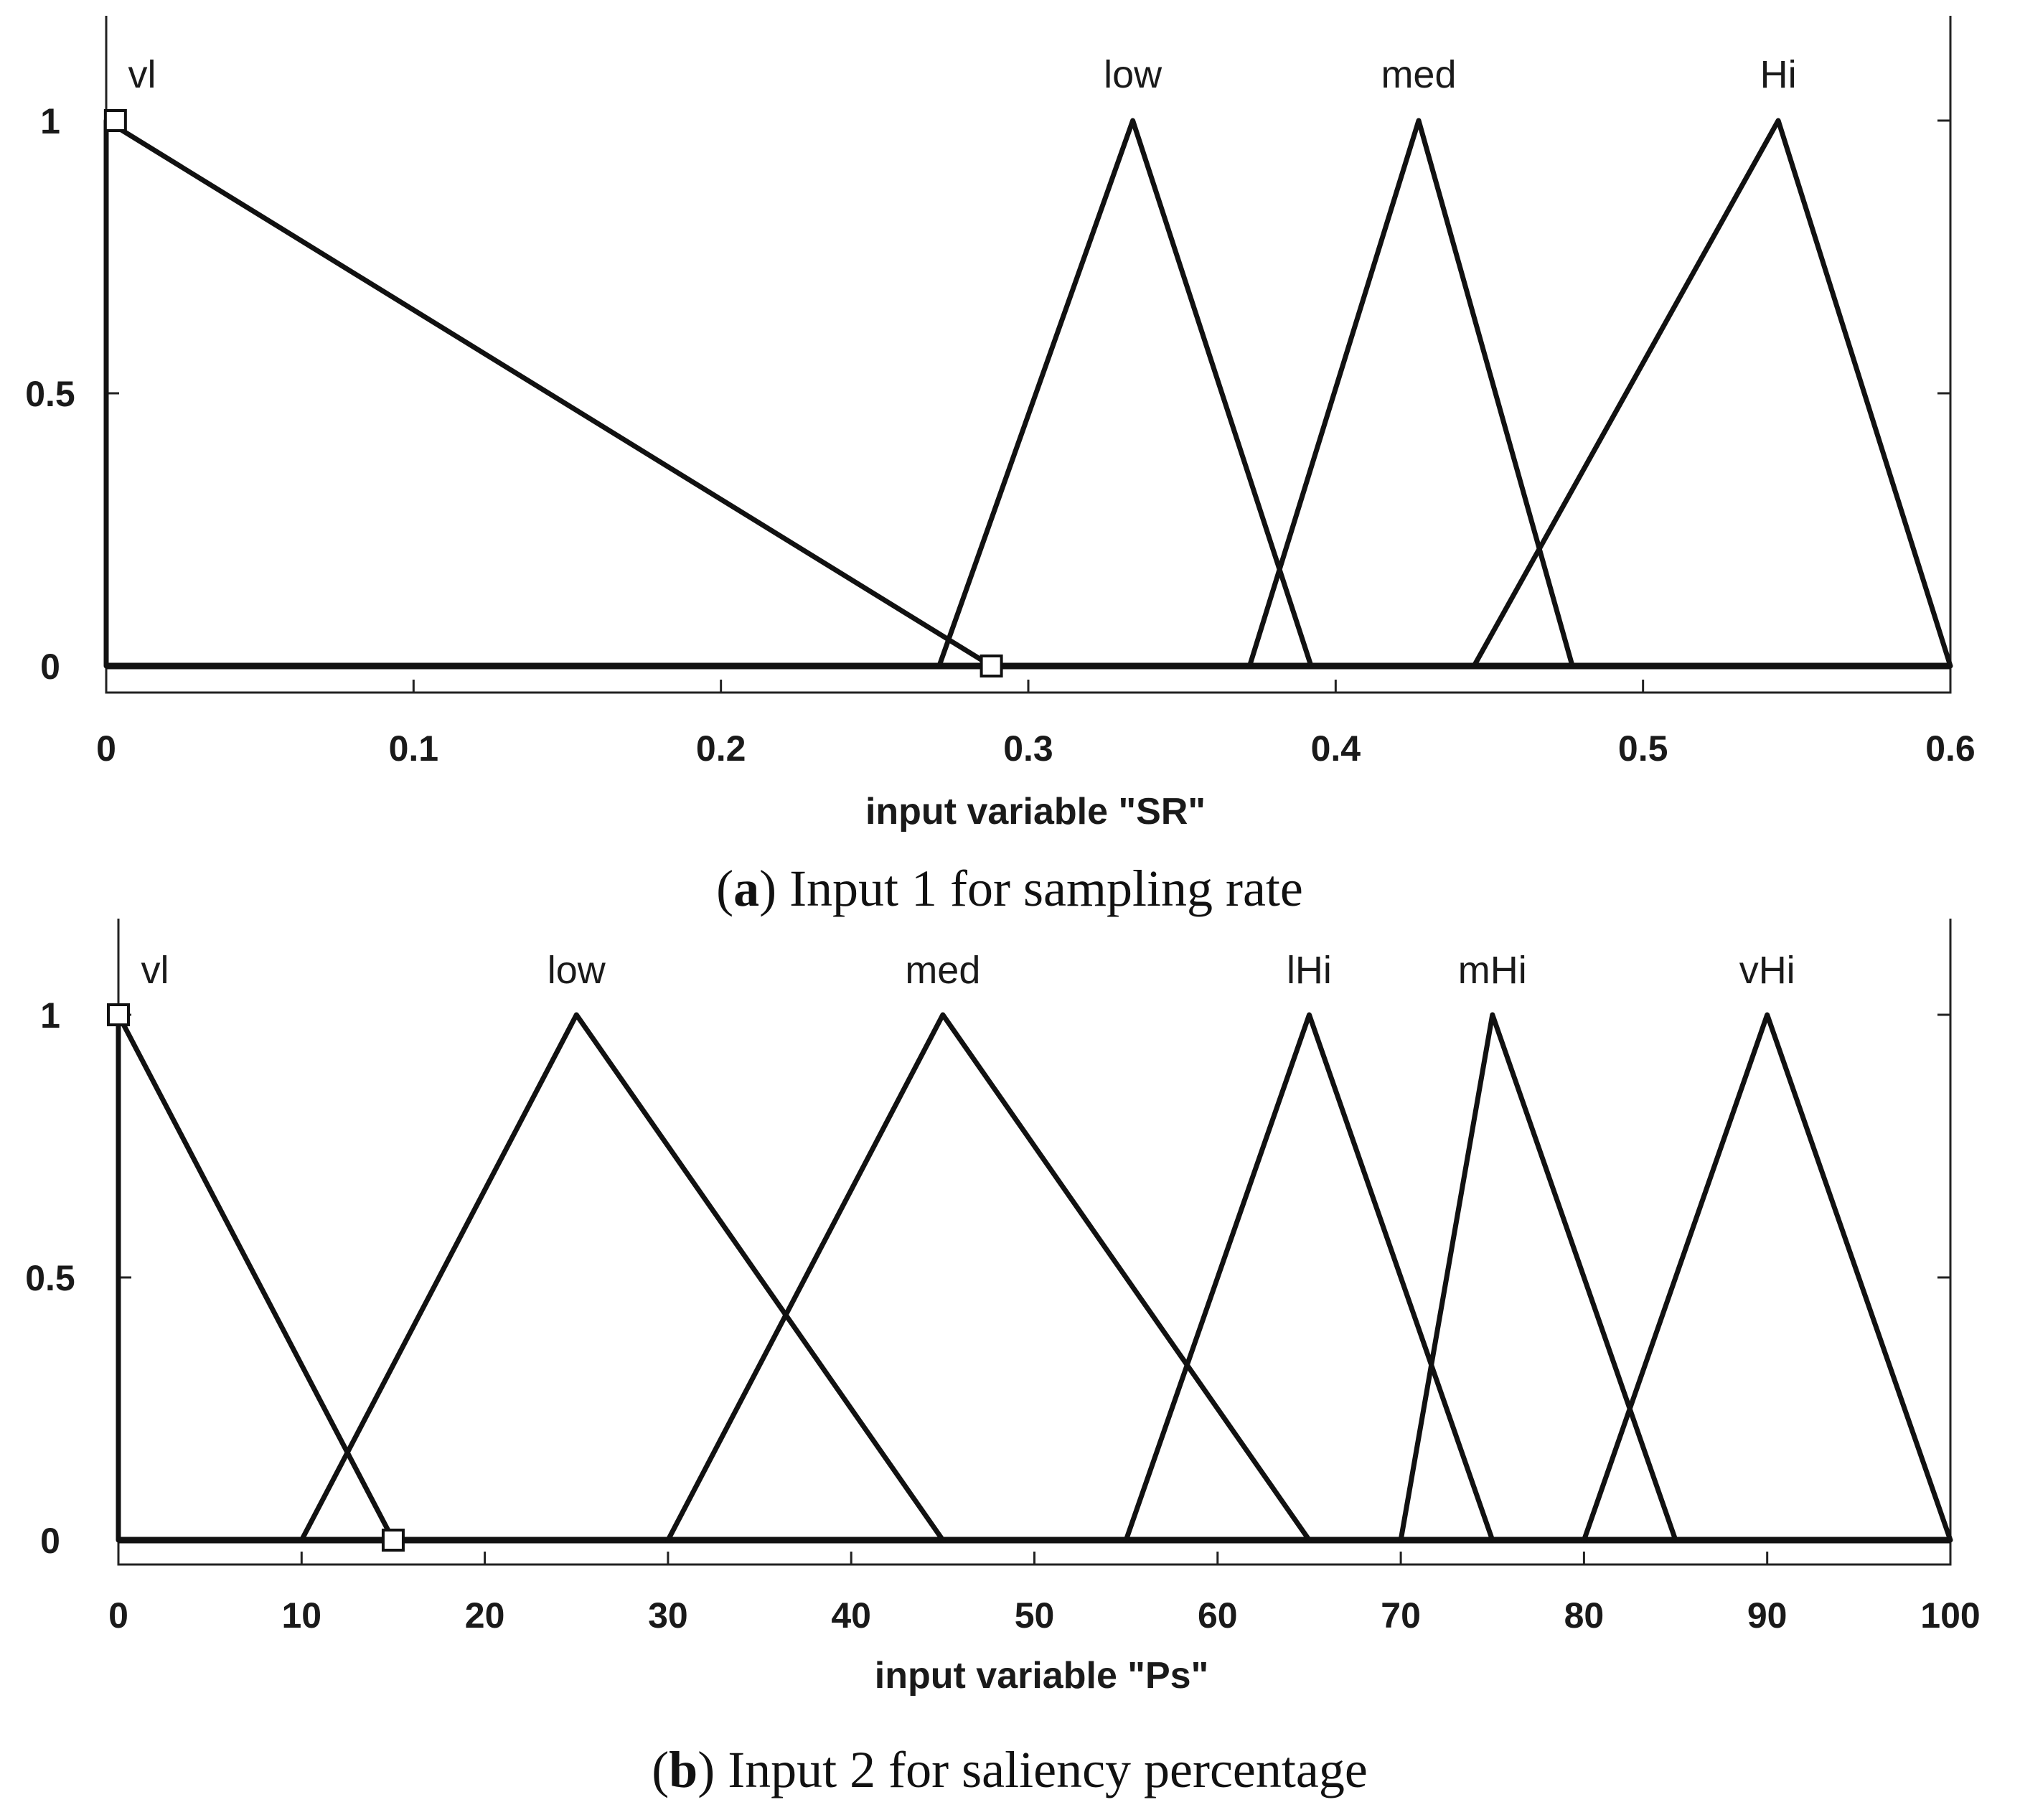 The image size is (2020, 1820). What do you see at coordinates (1031, 888) in the screenshot?
I see `caption-text: ) Input 1 for sampling rate` at bounding box center [1031, 888].